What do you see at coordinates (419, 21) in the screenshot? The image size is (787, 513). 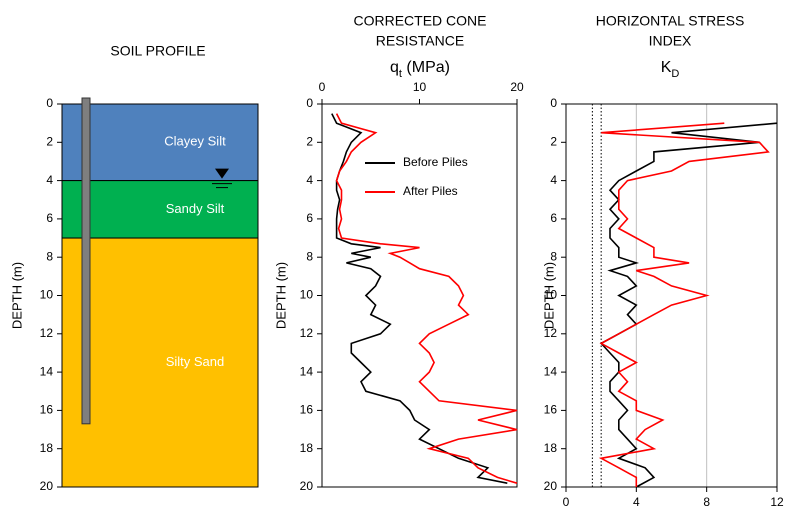 I see `panel-title: CORRECTED CONE` at bounding box center [419, 21].